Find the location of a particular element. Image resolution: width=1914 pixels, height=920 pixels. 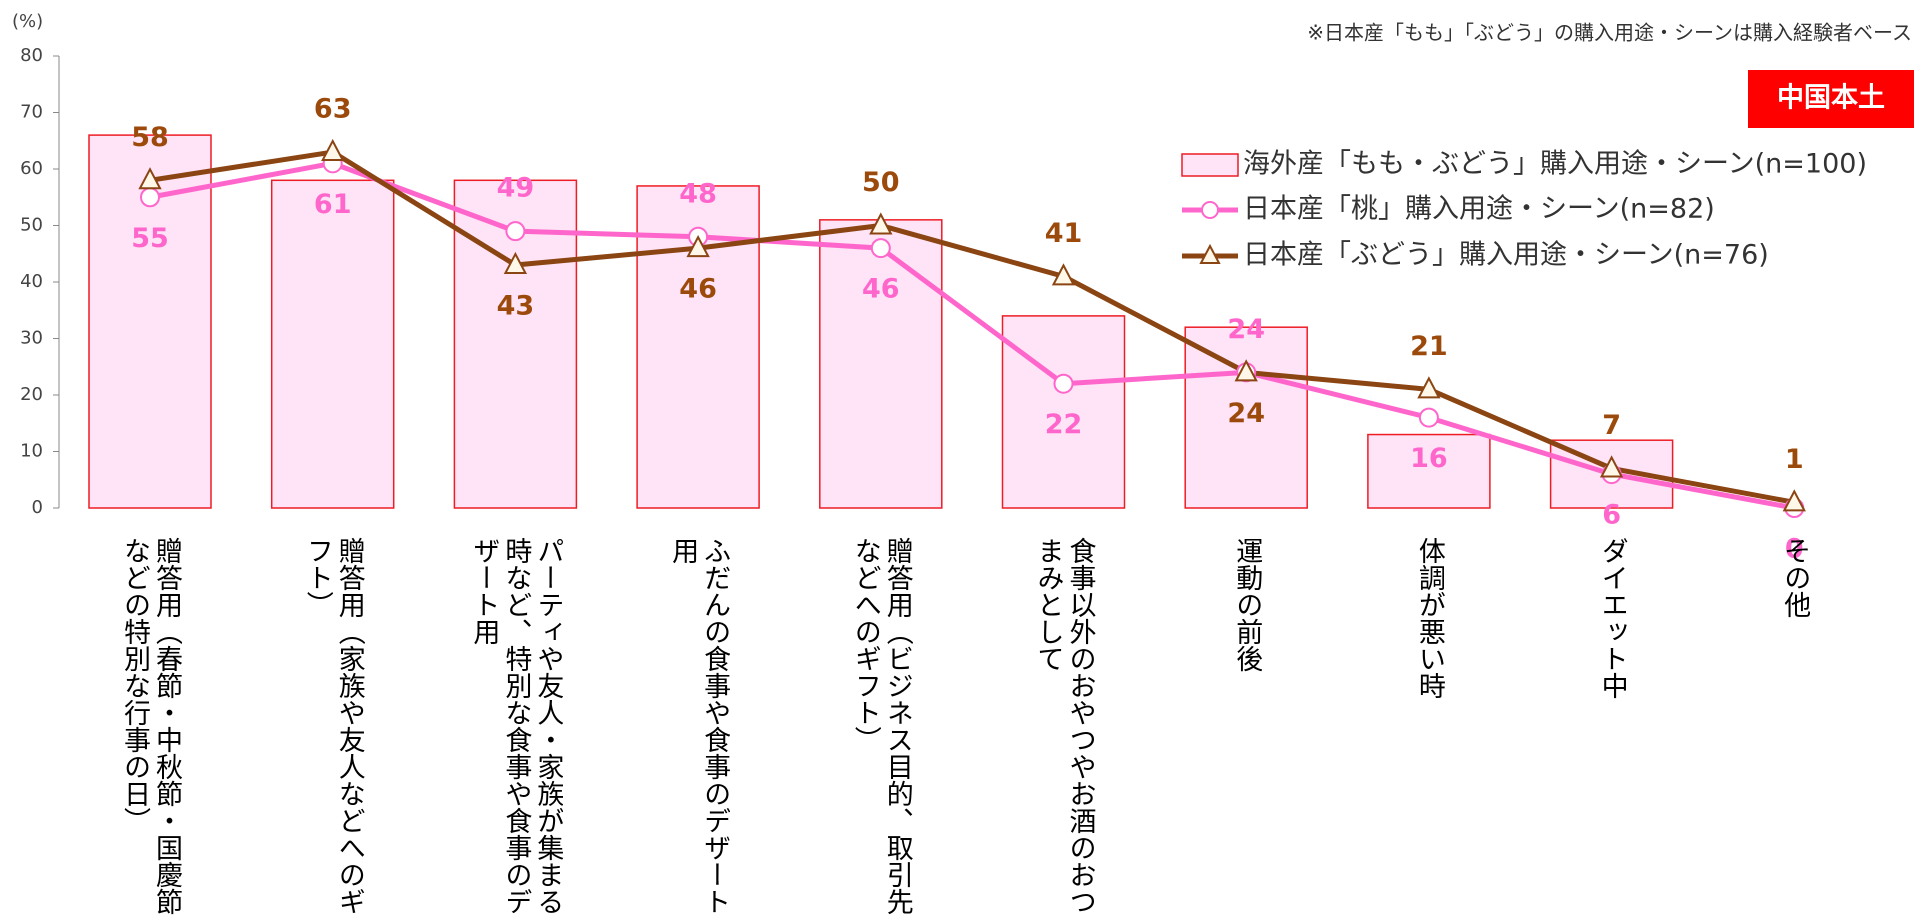

x-tick-label: 贈答用（家族や友人などへのギフト） is located at coordinates (333, 726).